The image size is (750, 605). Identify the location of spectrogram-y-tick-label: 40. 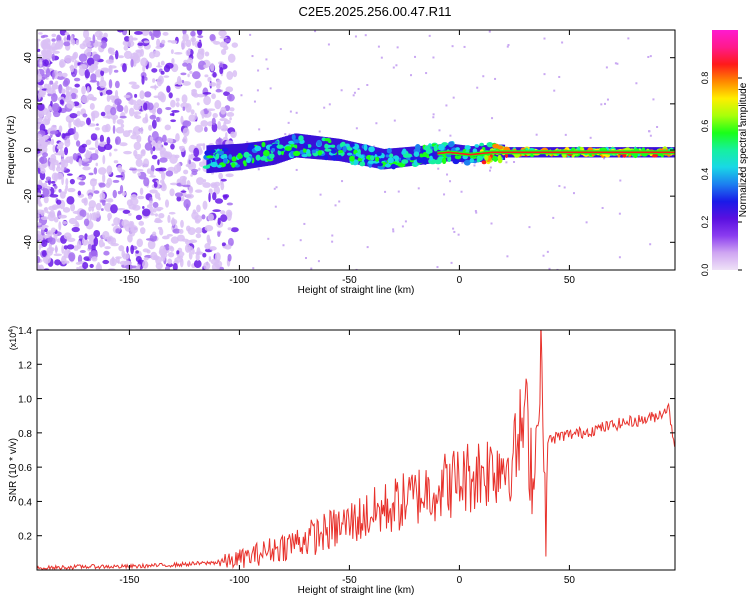
(28, 58).